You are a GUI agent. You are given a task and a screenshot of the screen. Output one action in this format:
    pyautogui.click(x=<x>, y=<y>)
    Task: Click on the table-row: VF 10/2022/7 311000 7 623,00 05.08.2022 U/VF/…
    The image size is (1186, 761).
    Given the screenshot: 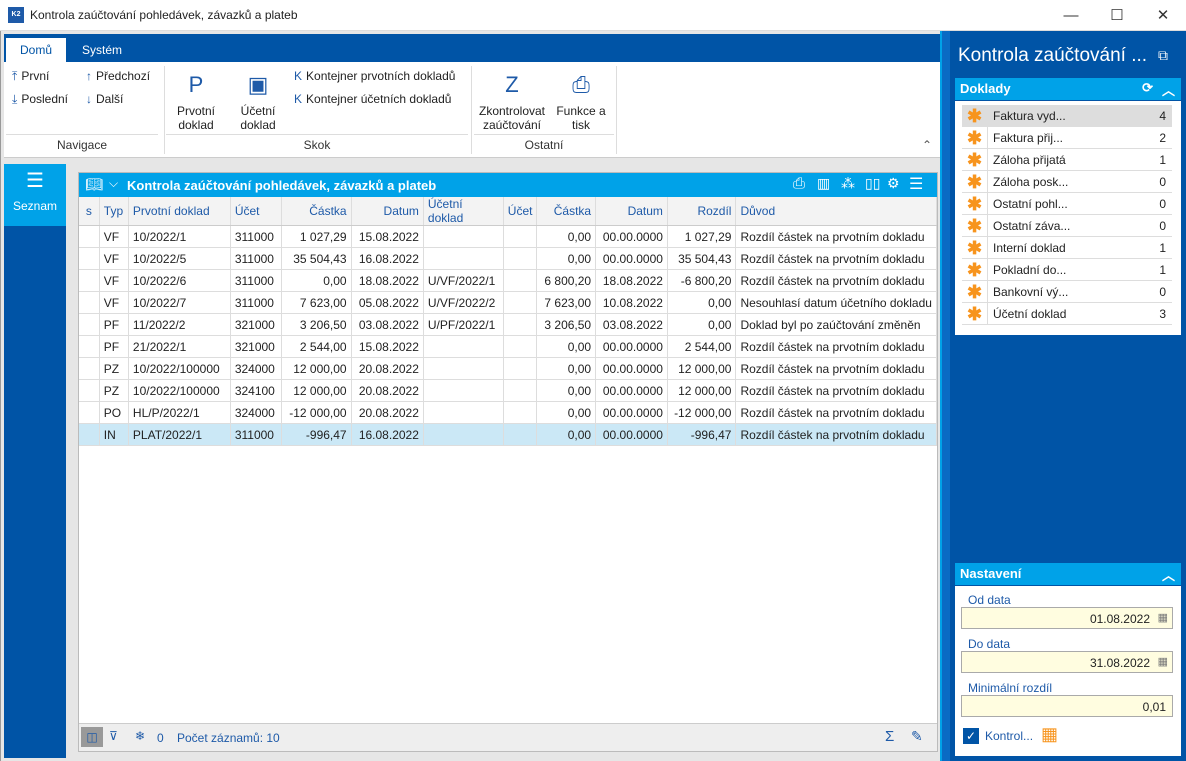 What is the action you would take?
    pyautogui.click(x=508, y=302)
    